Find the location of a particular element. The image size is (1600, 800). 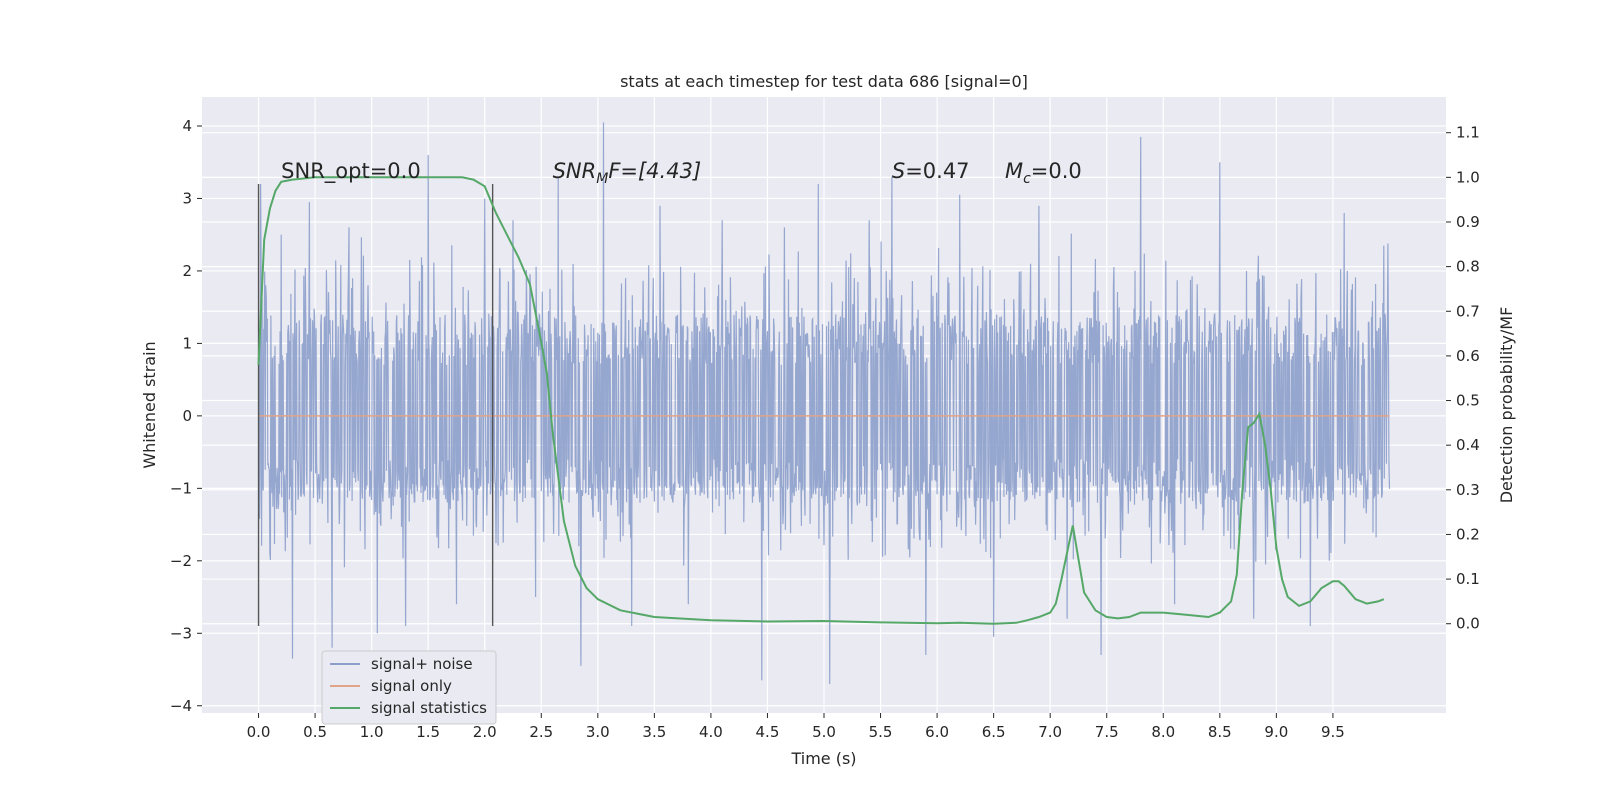

x-tick-label: 1.0 is located at coordinates (372, 732).